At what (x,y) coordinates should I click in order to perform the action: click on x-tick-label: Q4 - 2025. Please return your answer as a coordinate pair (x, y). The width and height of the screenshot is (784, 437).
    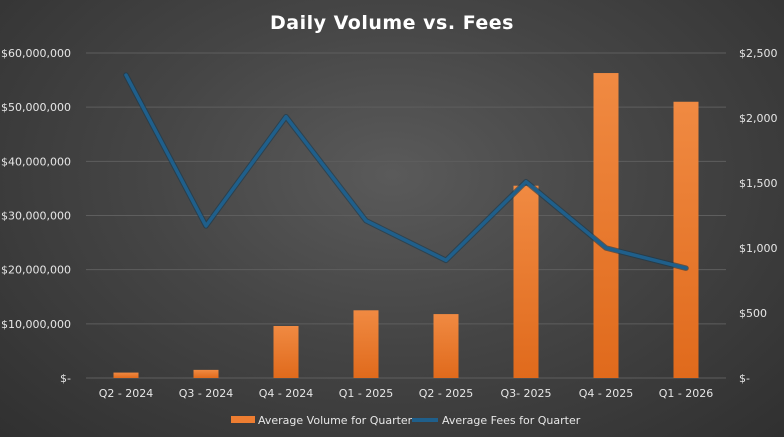
    Looking at the image, I should click on (606, 393).